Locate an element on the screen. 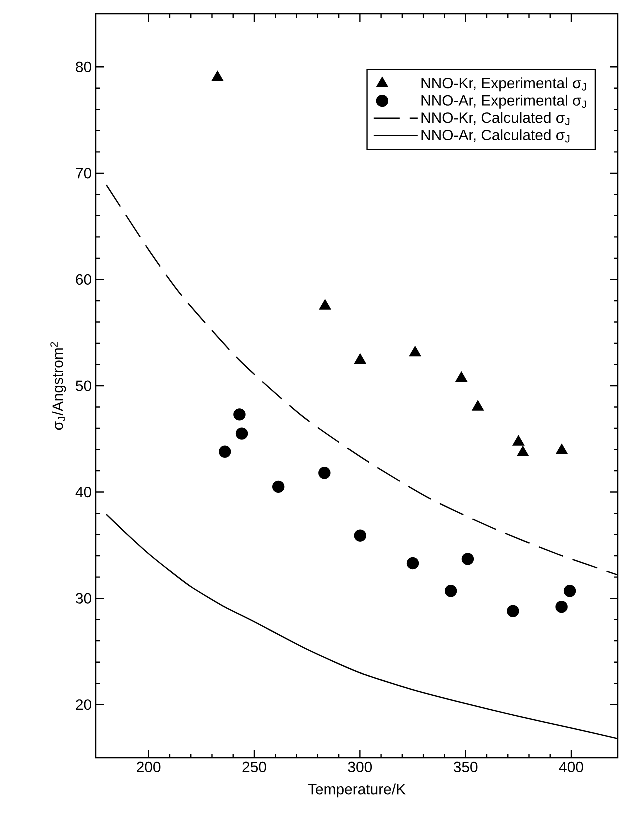 This screenshot has width=619, height=835. legend-label: NNO-Ar, Calculated σ$_{J}$ is located at coordinates (496, 136).